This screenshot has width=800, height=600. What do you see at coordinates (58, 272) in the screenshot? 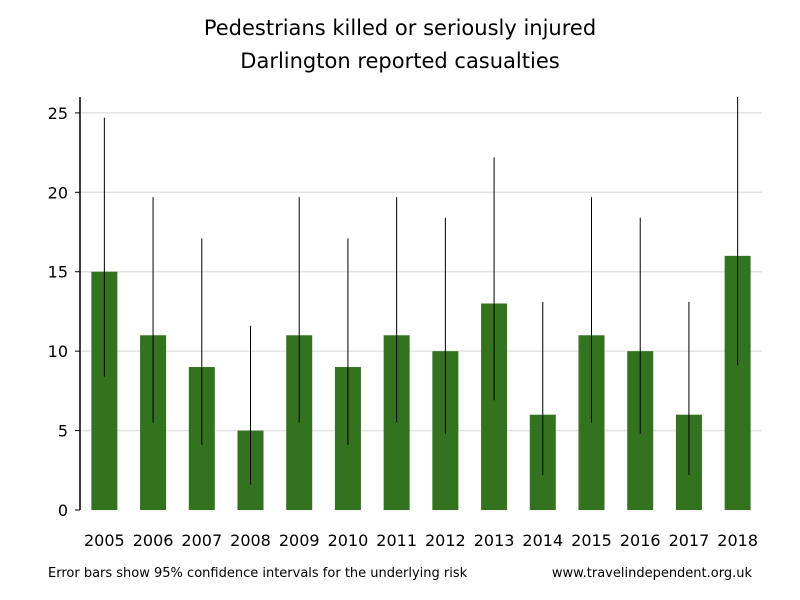
I see `y-tick-label: 15` at bounding box center [58, 272].